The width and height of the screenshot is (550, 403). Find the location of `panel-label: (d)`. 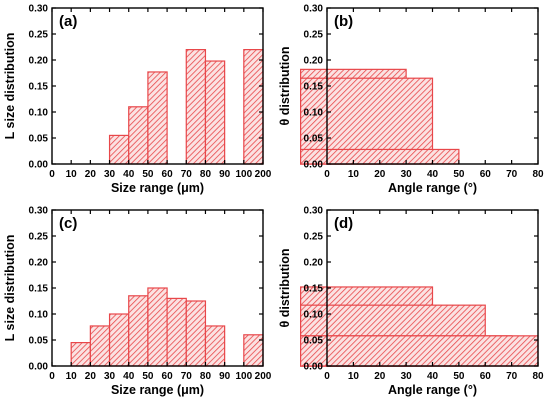

panel-label: (d) is located at coordinates (343, 223).